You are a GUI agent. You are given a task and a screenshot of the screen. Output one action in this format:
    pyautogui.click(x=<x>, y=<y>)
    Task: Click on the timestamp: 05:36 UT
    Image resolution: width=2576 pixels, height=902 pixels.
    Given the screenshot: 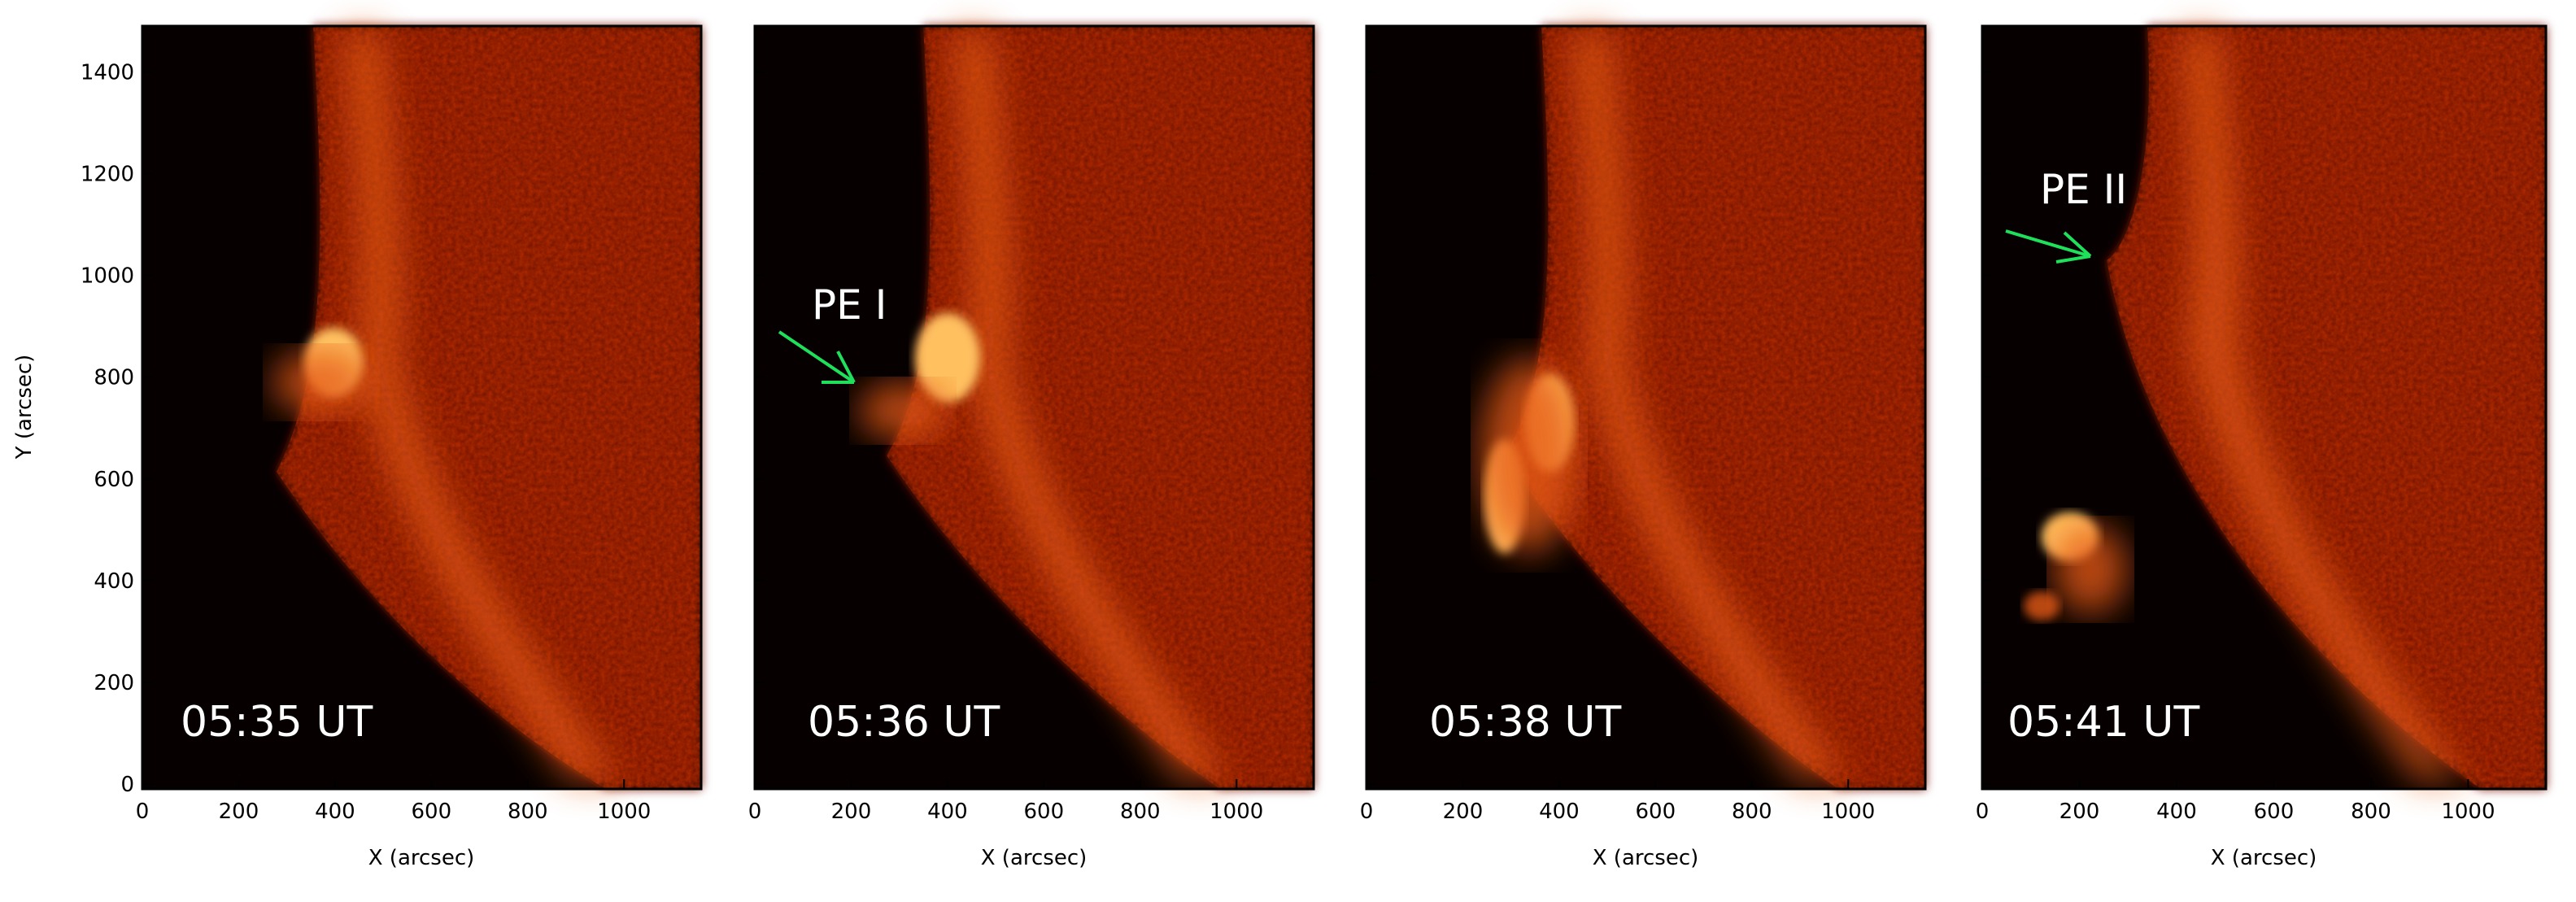 What is the action you would take?
    pyautogui.click(x=904, y=722)
    